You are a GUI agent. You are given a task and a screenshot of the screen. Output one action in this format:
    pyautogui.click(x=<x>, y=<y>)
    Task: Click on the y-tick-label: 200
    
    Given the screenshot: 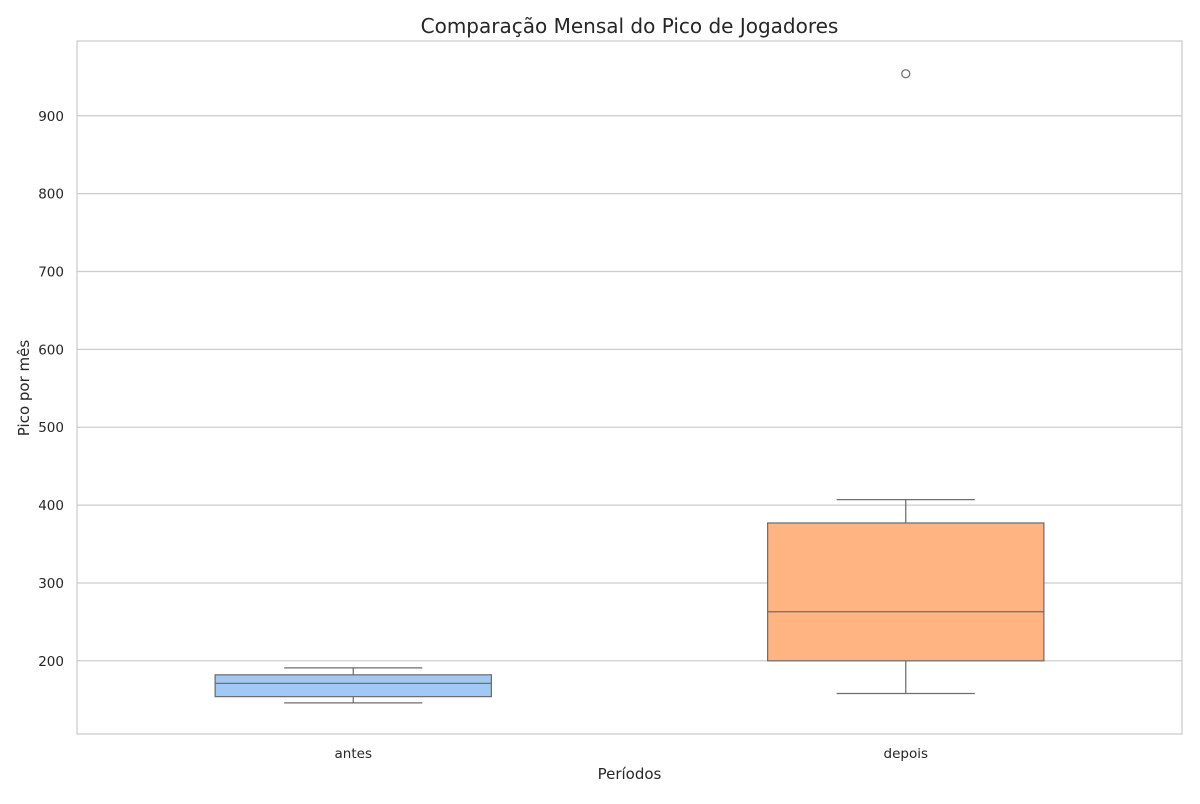 What is the action you would take?
    pyautogui.click(x=51, y=662)
    